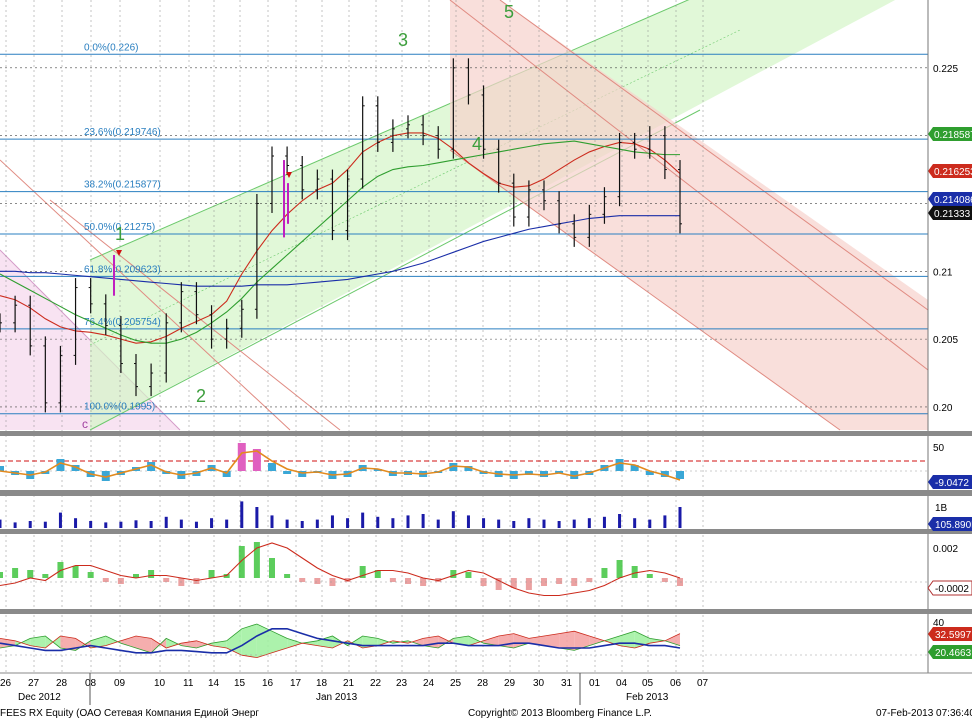 The image size is (972, 728). I want to click on x-tick-label: 29, so click(510, 683).